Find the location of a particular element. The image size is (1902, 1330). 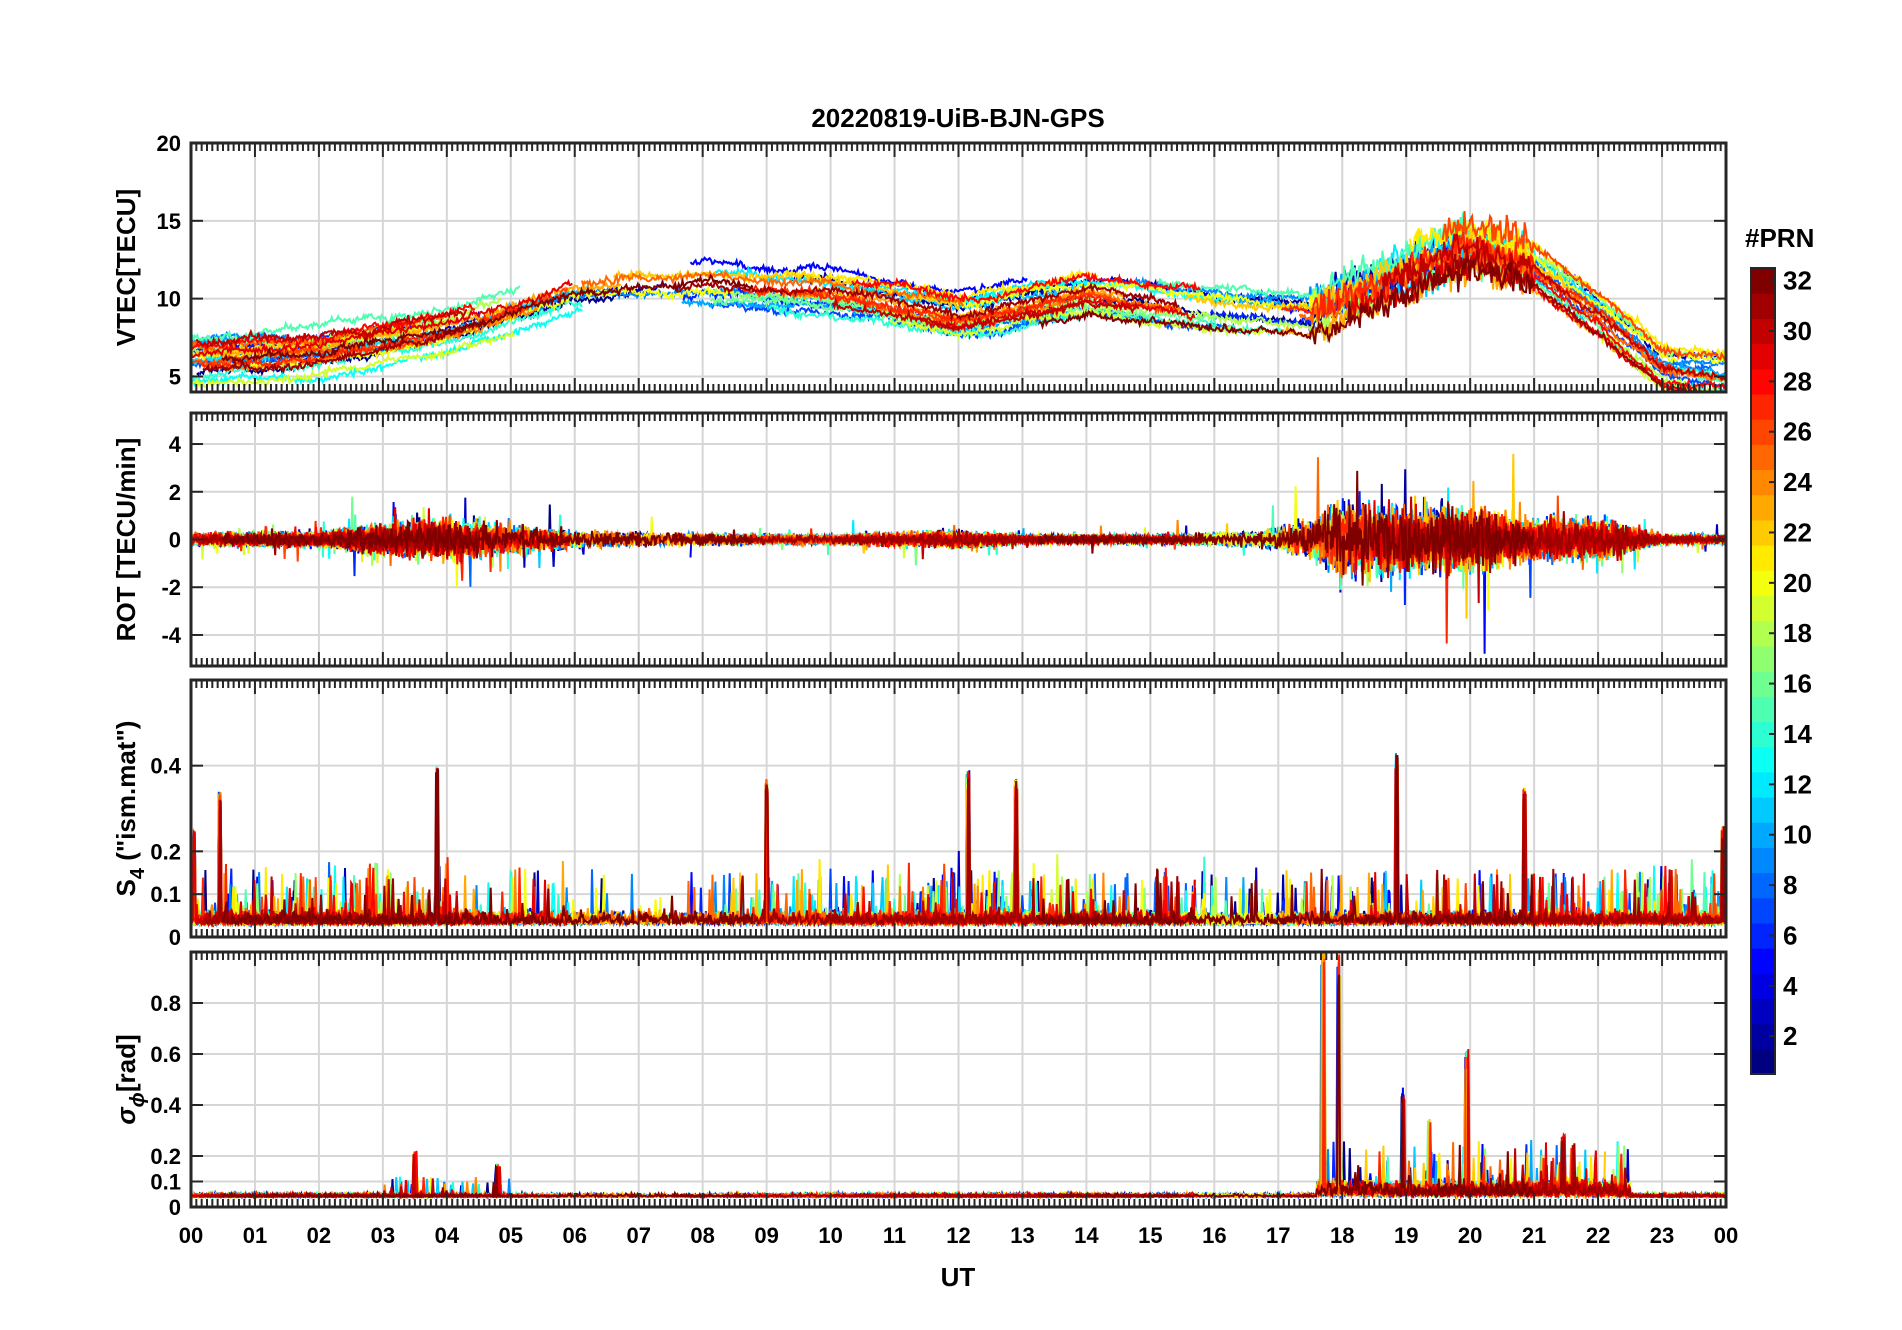

y-tick-label: 0.2 is located at coordinates (165, 851).